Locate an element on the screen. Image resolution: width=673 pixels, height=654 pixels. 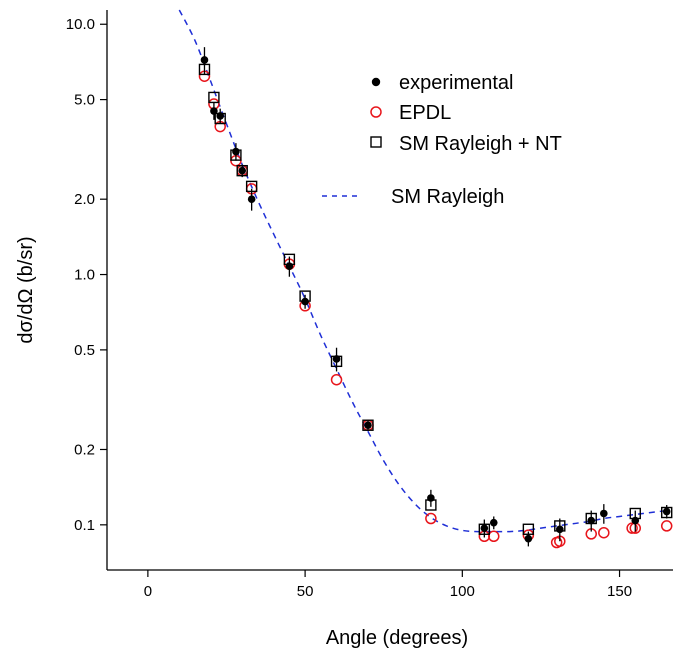
y-tick-label: 5.0 is located at coordinates (84, 100).